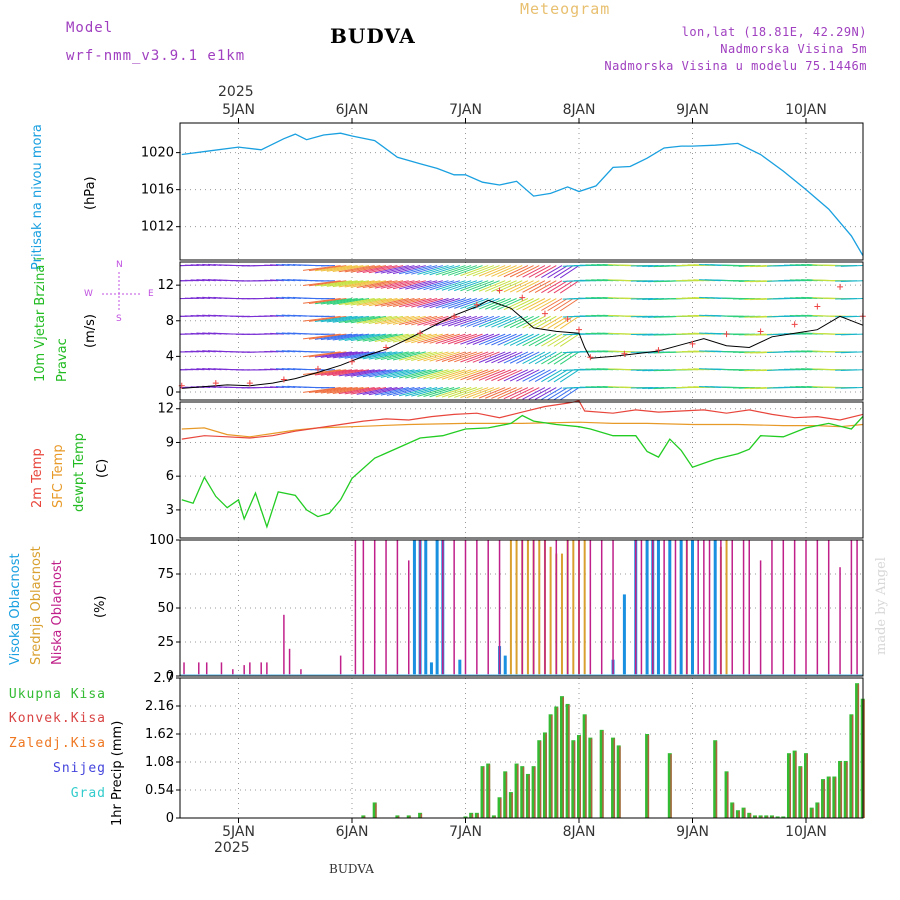 The height and width of the screenshot is (900, 900). I want to click on wind-barbs, so click(521, 331).